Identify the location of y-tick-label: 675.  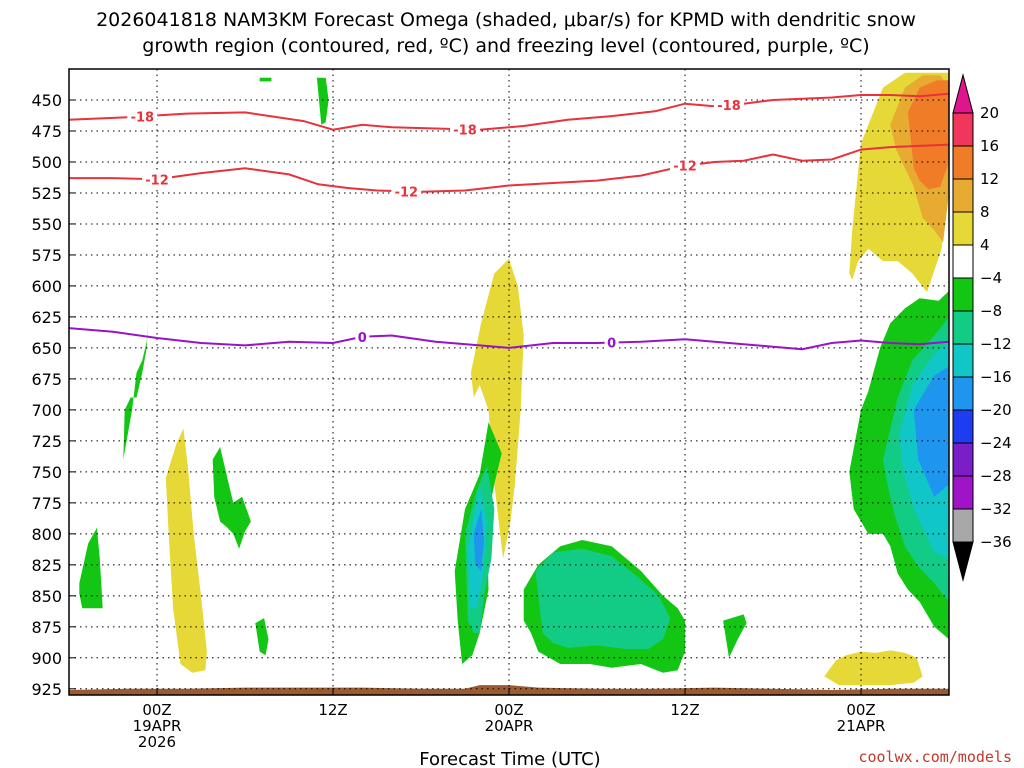
(46, 379).